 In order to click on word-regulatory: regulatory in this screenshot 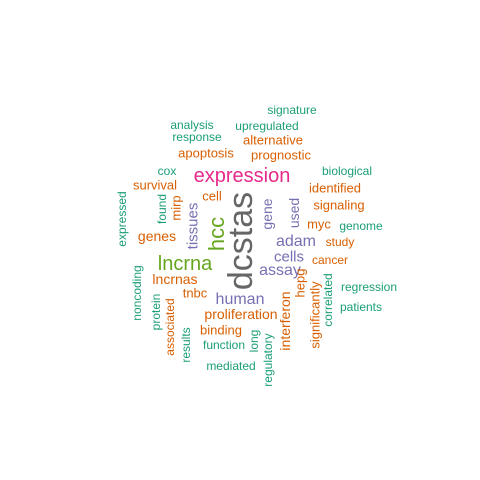, I will do `click(268, 360)`.